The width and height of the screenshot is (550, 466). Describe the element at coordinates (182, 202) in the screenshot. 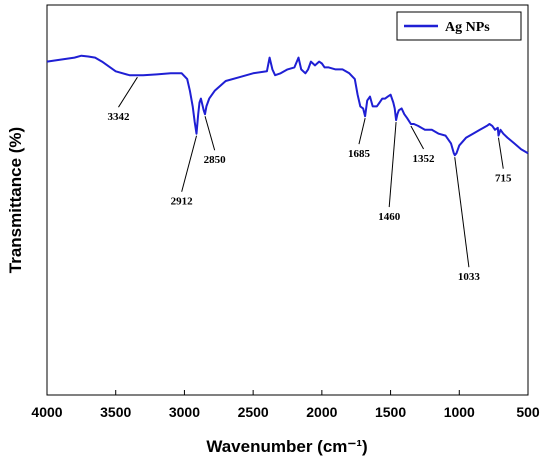

I see `peak-label: 2912` at that location.